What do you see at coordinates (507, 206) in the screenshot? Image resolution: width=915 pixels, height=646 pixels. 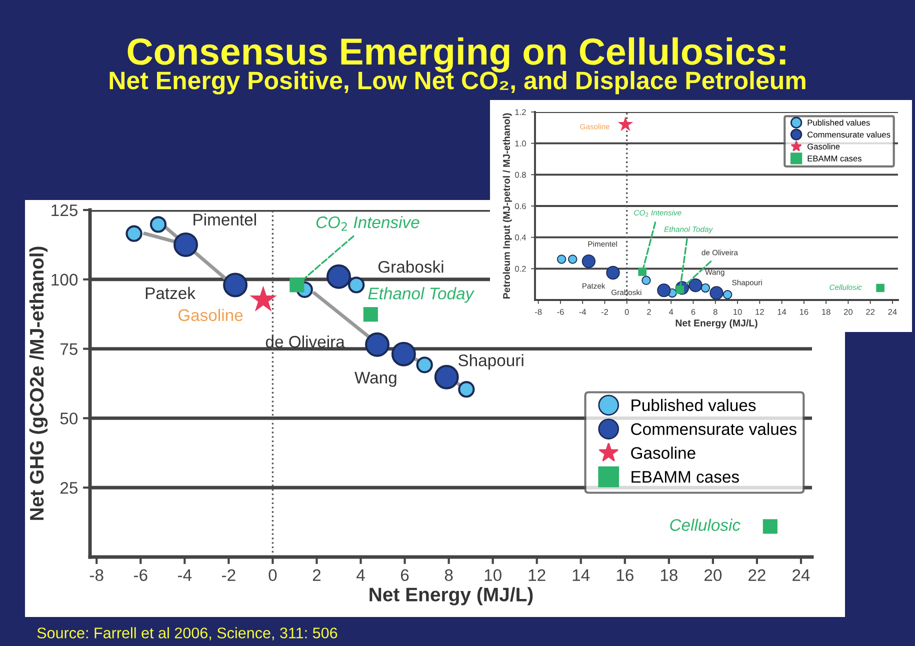 I see `y-axis-title: Petroleum Input (MJ-petrol / MJ-ethanol)` at bounding box center [507, 206].